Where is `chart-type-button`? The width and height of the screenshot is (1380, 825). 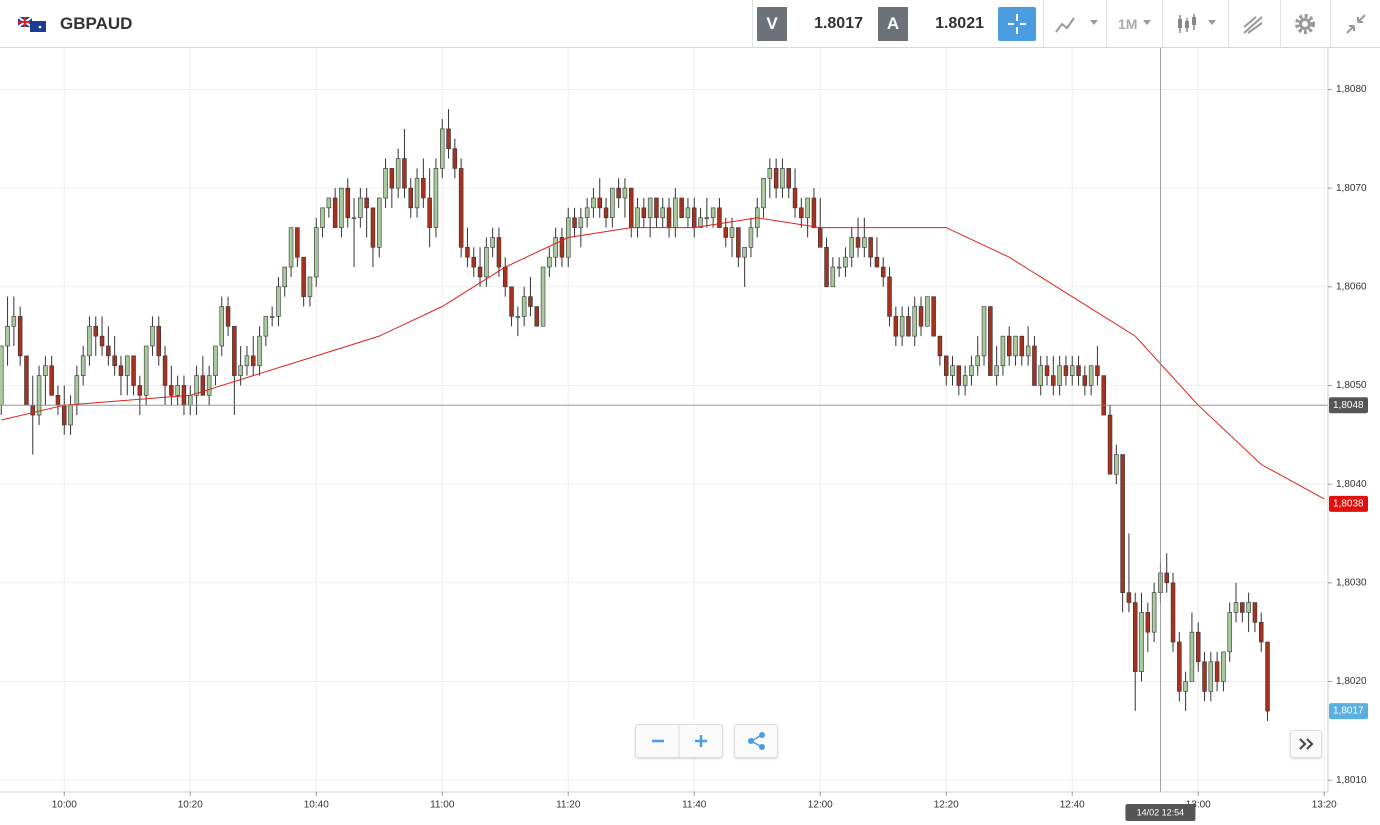
chart-type-button is located at coordinates (1199, 24).